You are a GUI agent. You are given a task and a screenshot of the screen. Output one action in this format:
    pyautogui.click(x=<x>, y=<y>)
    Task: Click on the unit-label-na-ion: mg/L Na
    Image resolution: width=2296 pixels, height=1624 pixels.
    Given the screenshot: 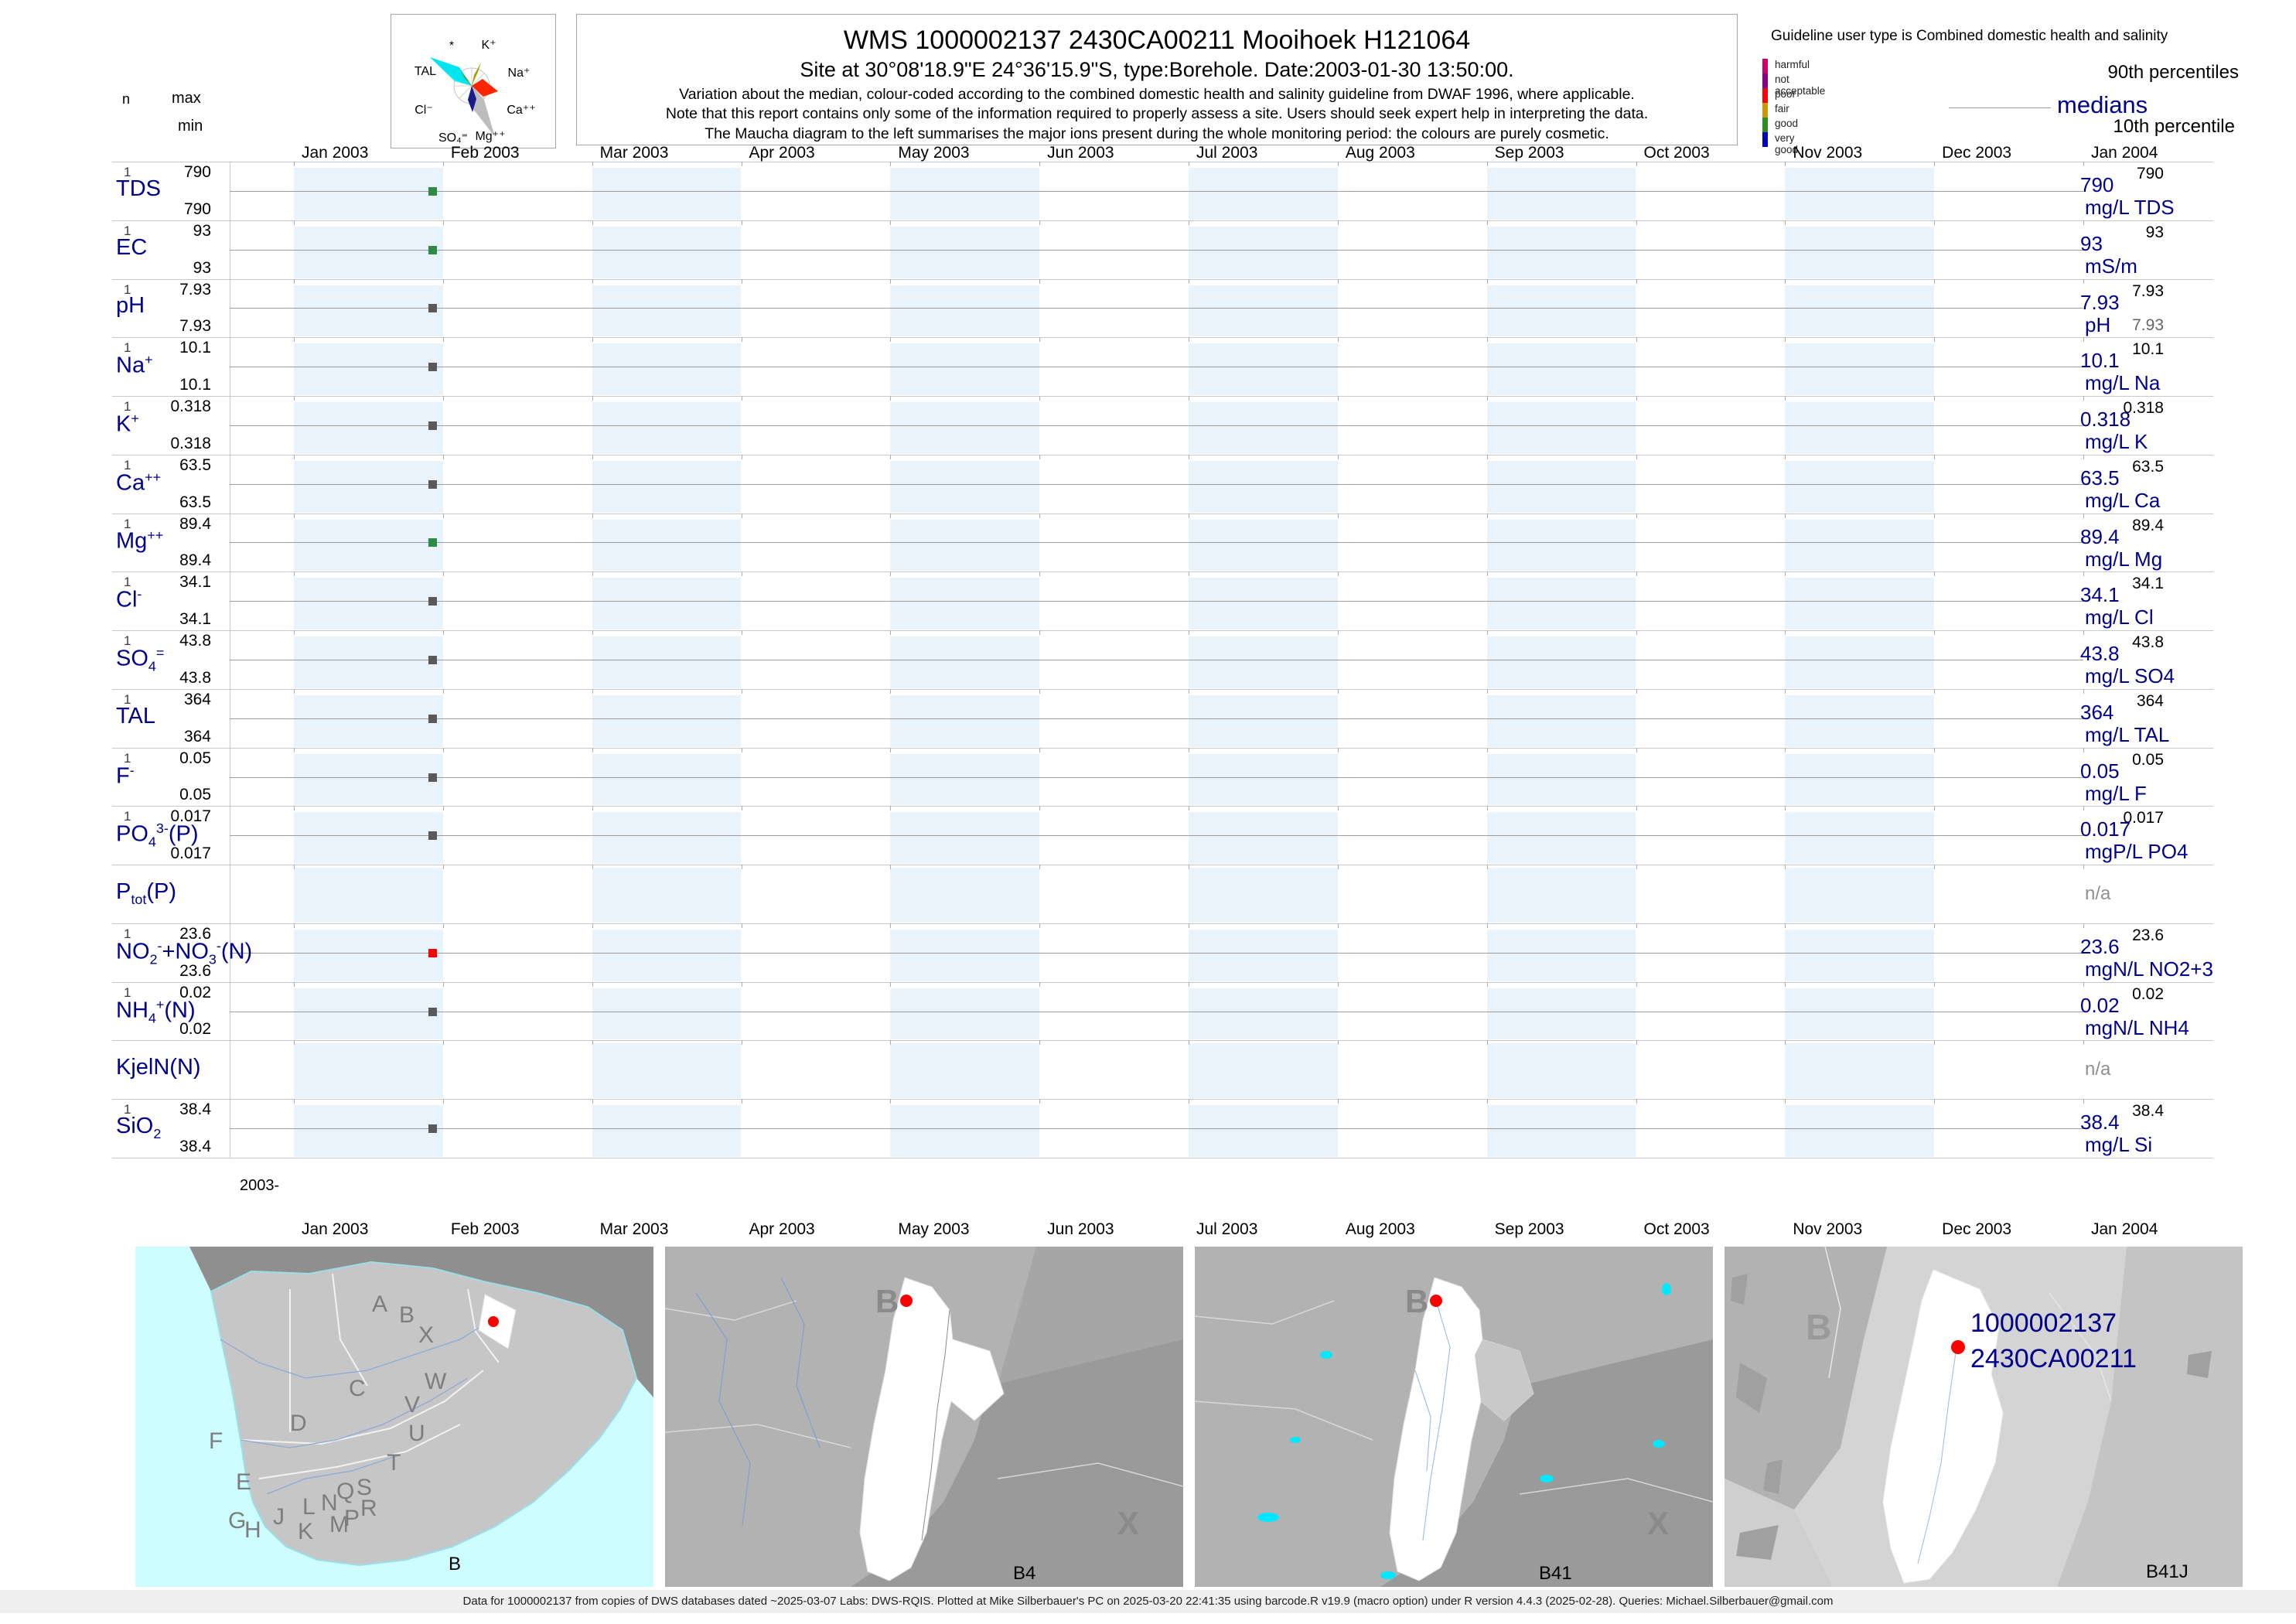 What is the action you would take?
    pyautogui.click(x=2123, y=383)
    